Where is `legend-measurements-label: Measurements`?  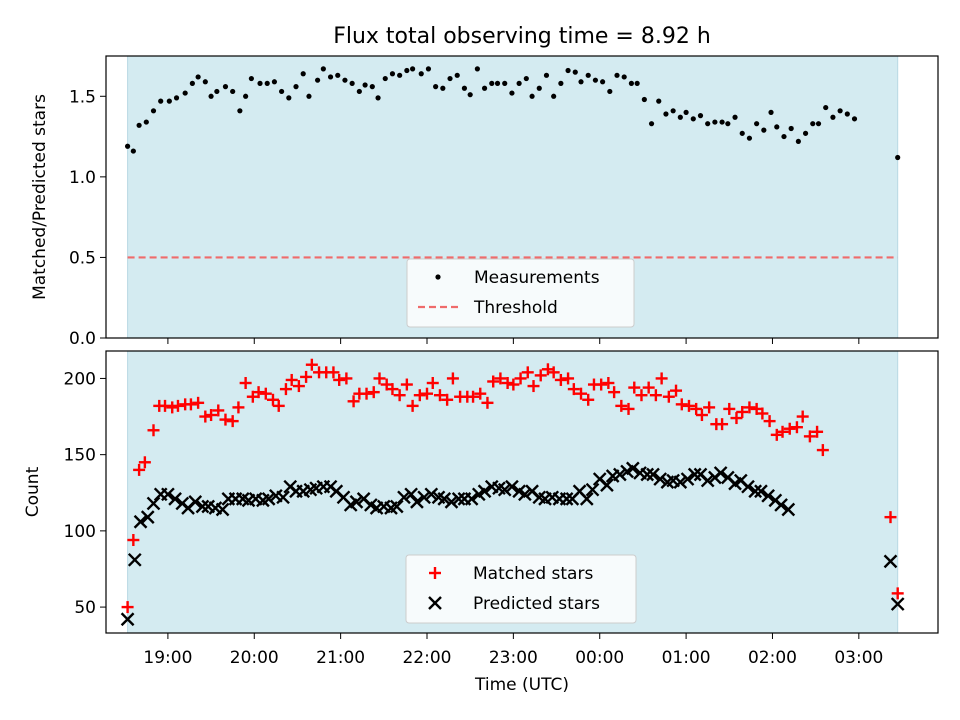 legend-measurements-label: Measurements is located at coordinates (537, 278).